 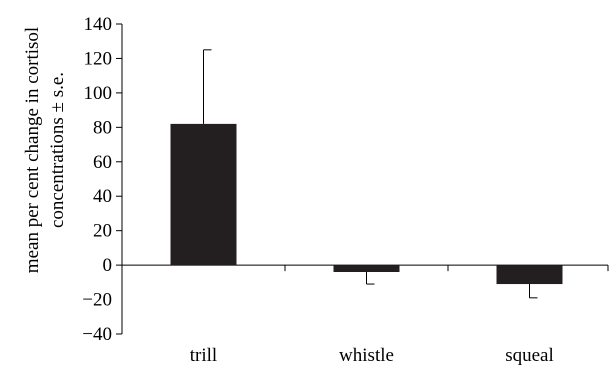 I want to click on y-tick-label: 80, so click(x=102, y=127).